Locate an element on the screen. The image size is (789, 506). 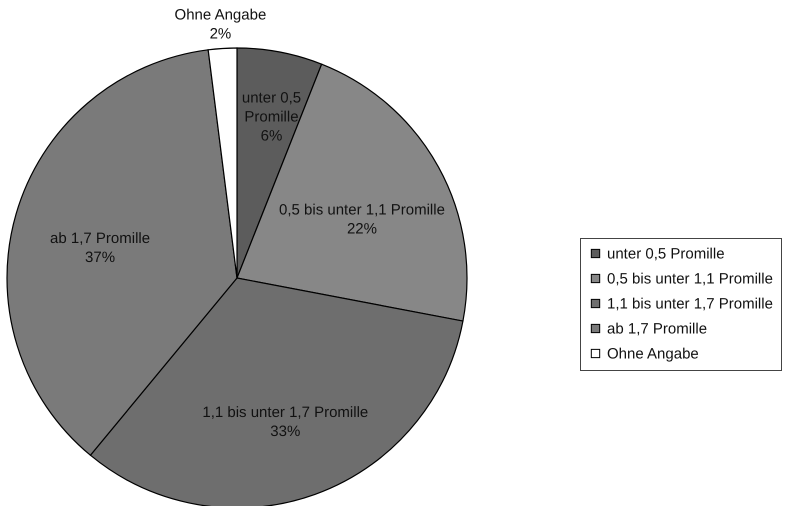
slice-label: Ohne Angabe is located at coordinates (220, 15).